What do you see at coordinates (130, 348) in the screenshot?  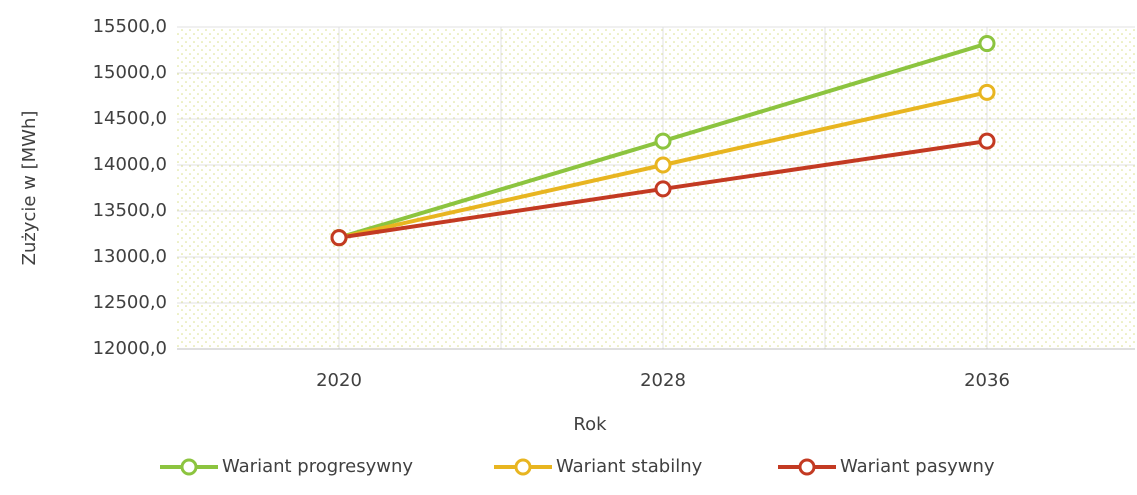 I see `y-tick-label: 12000,0` at bounding box center [130, 348].